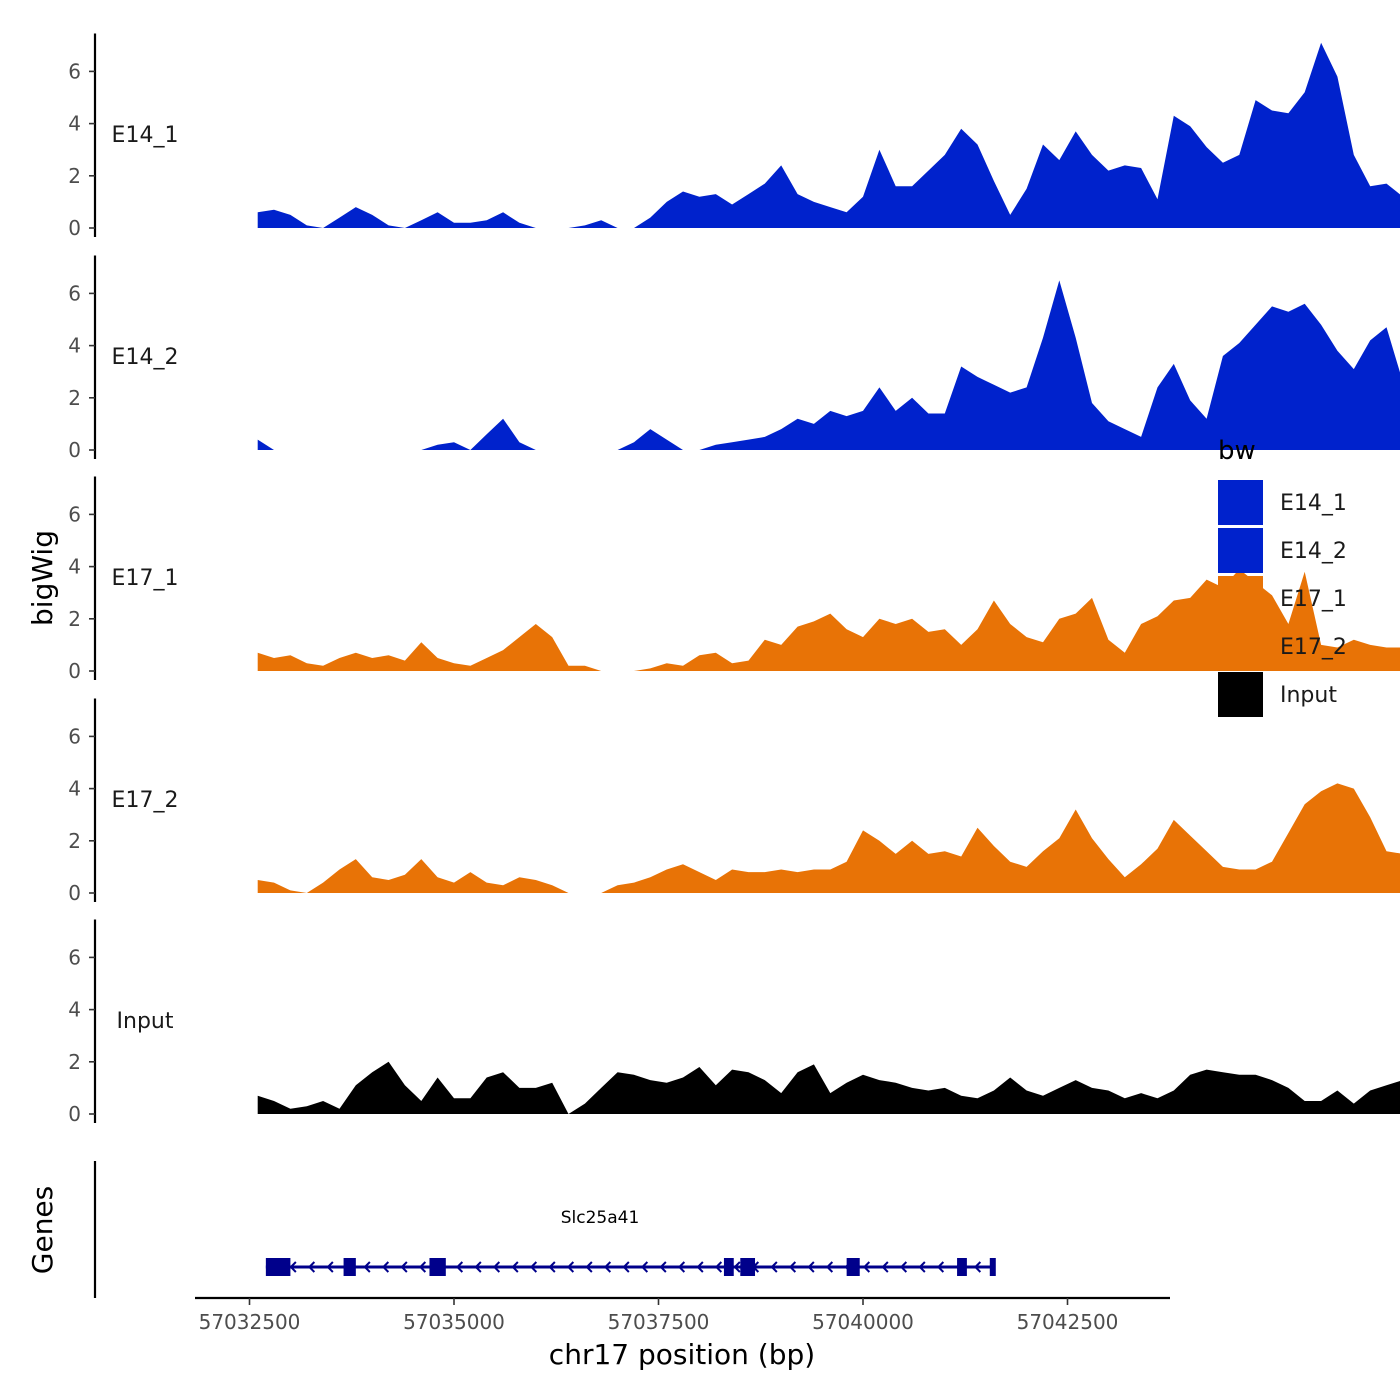 This screenshot has width=1400, height=1400. I want to click on x-axis-title: chr17 position (bp), so click(682, 1354).